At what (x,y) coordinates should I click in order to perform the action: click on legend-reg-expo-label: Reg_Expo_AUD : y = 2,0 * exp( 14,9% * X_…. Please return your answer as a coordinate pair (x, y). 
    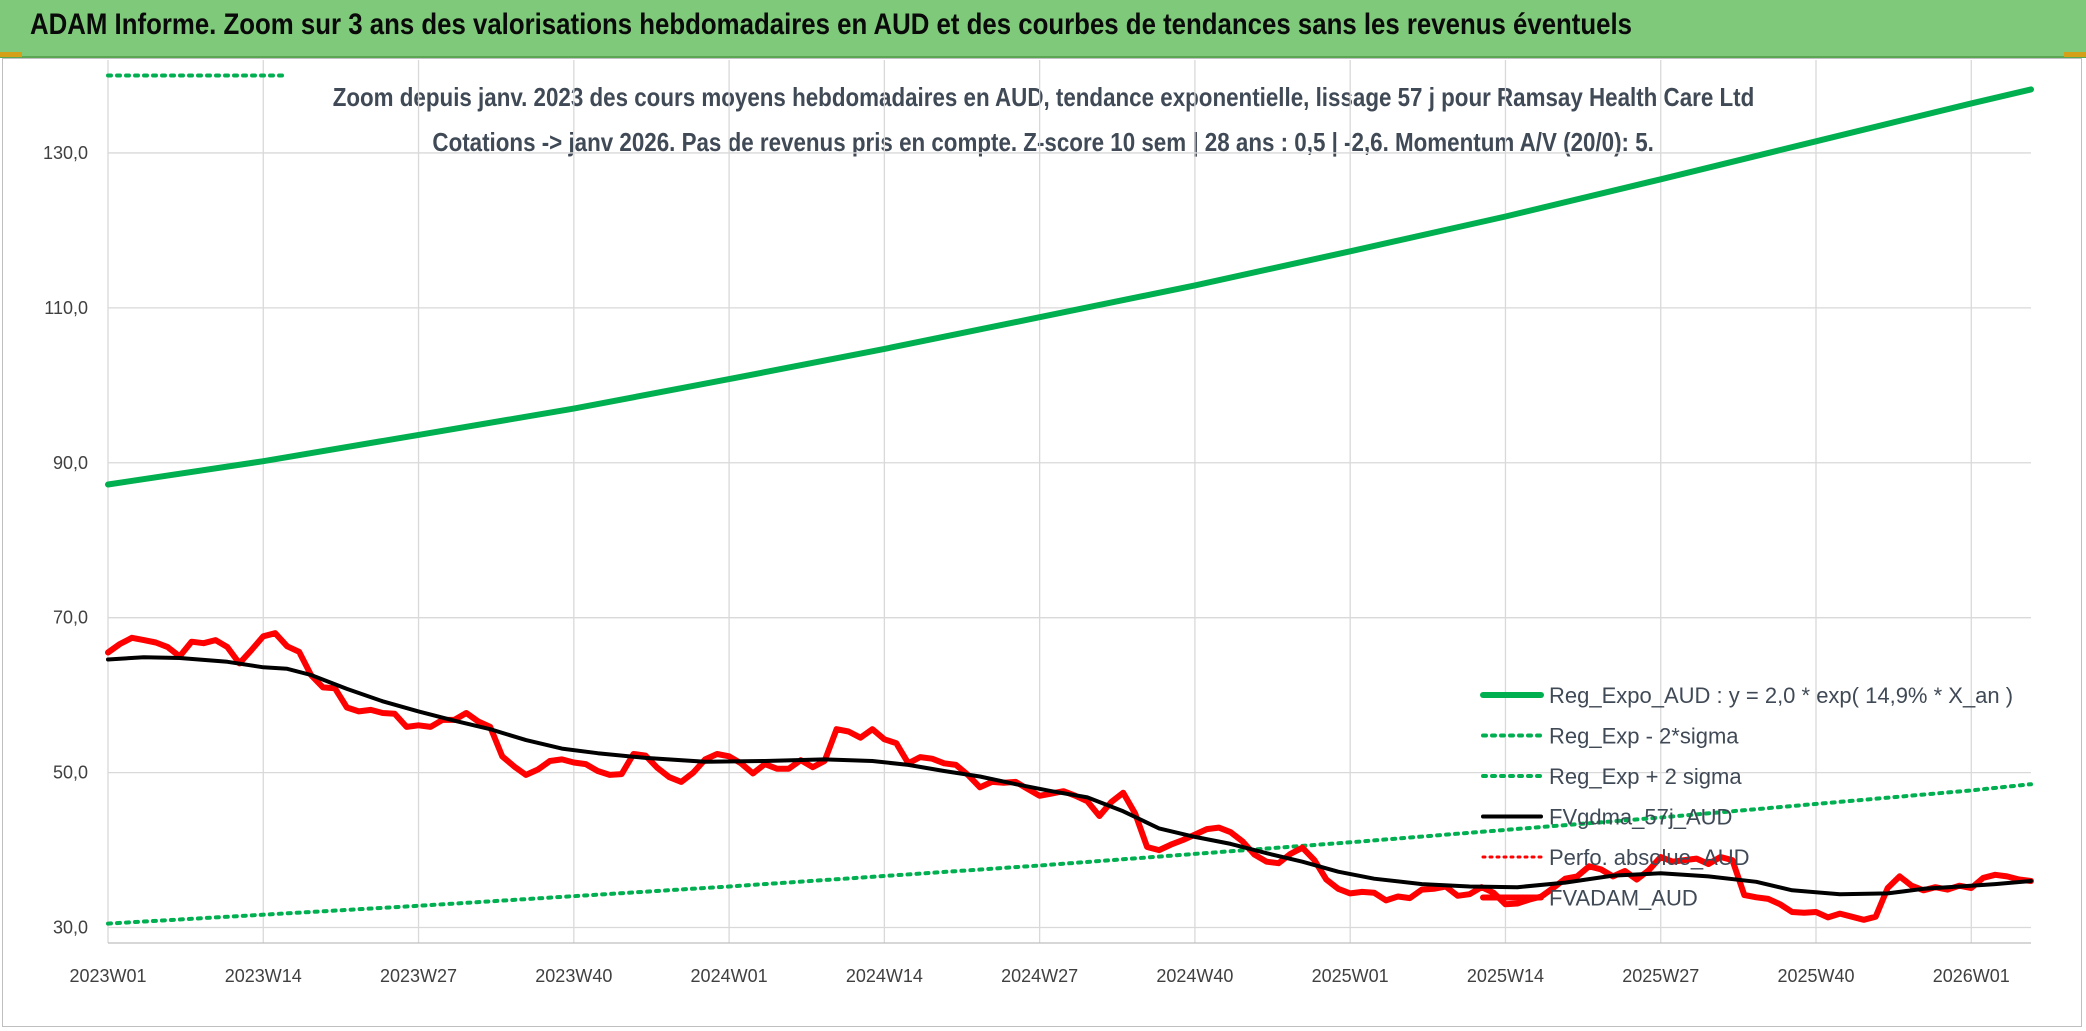
    Looking at the image, I should click on (1781, 695).